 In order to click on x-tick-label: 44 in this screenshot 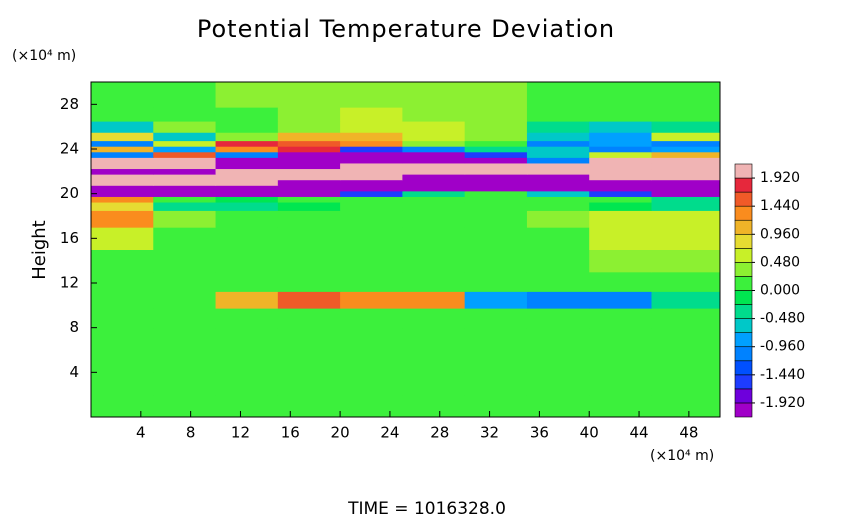, I will do `click(638, 433)`.